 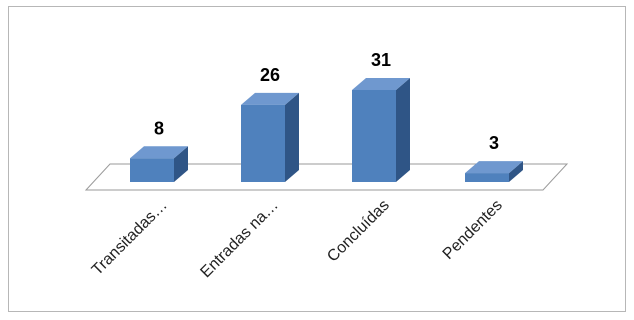 What do you see at coordinates (494, 143) in the screenshot?
I see `data-label-4: 3` at bounding box center [494, 143].